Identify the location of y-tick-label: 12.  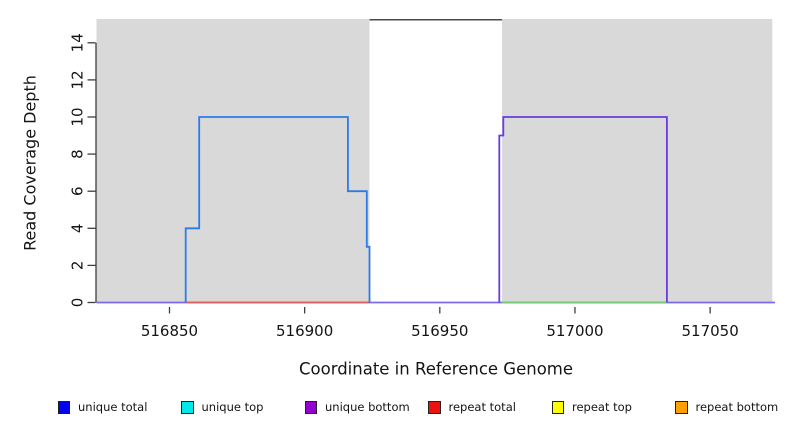
(78, 79).